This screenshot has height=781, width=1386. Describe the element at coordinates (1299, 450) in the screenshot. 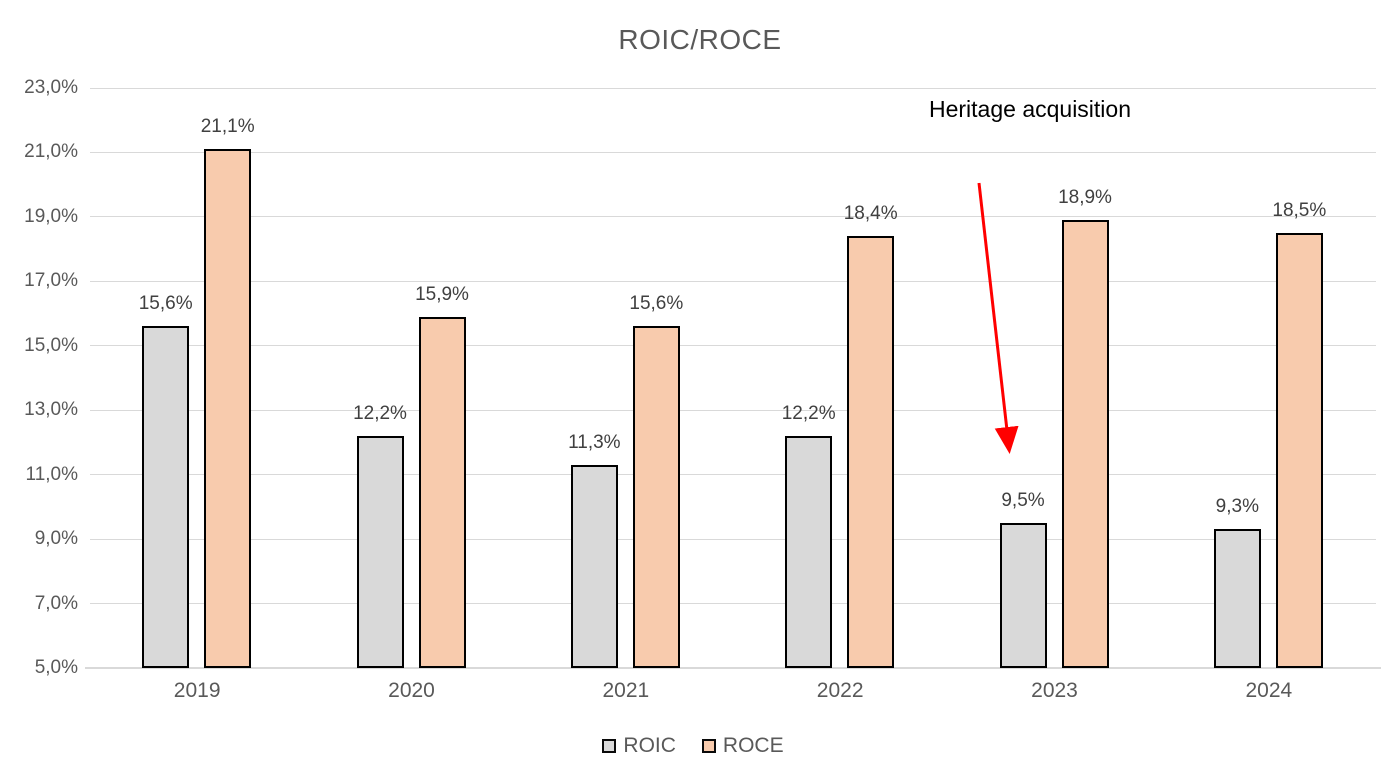

I see `bar-roce-2024` at that location.